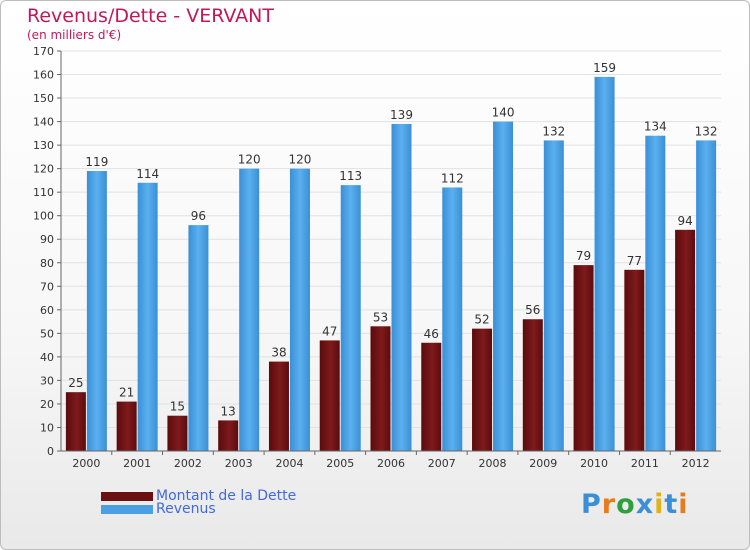 This screenshot has height=550, width=750. I want to click on y-tick-label: 160, so click(43, 75).